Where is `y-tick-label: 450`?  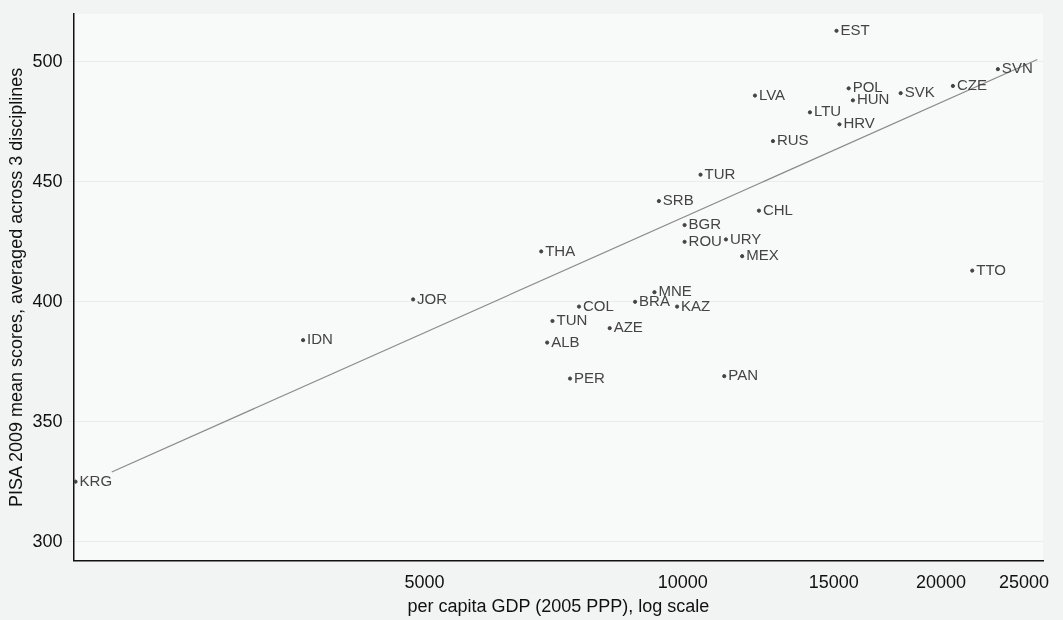
y-tick-label: 450 is located at coordinates (47, 180).